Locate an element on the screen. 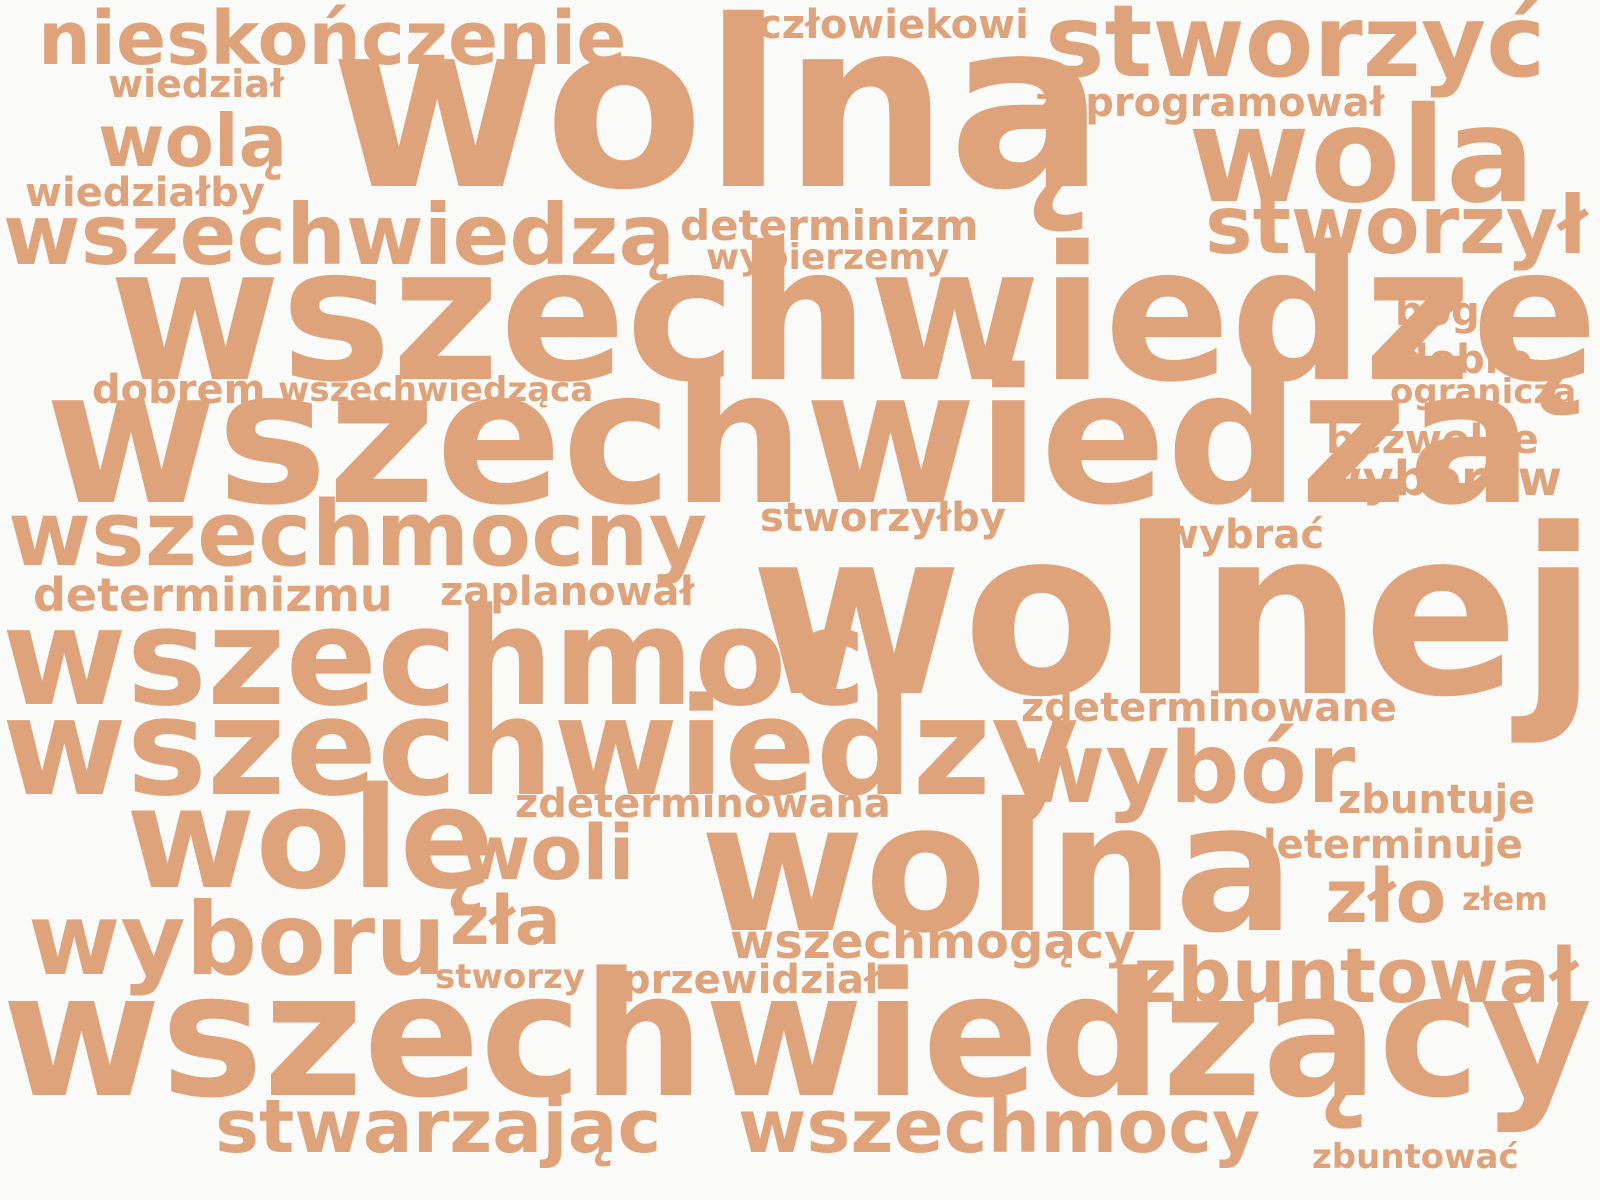  word-ogranicza: ogranicza is located at coordinates (1483, 392).